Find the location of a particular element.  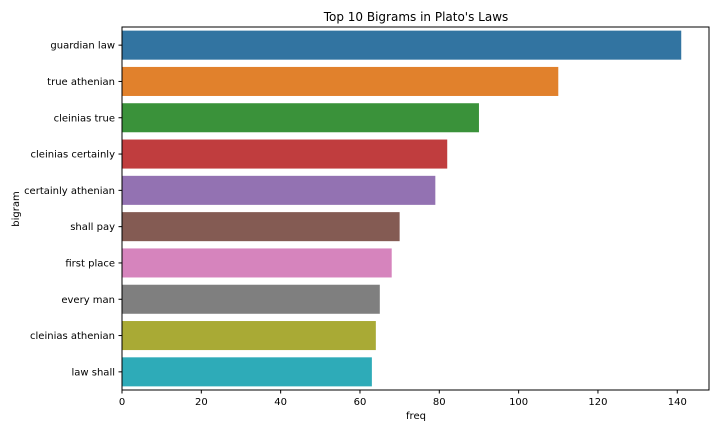

y-axis-label: bigram is located at coordinates (16, 208).